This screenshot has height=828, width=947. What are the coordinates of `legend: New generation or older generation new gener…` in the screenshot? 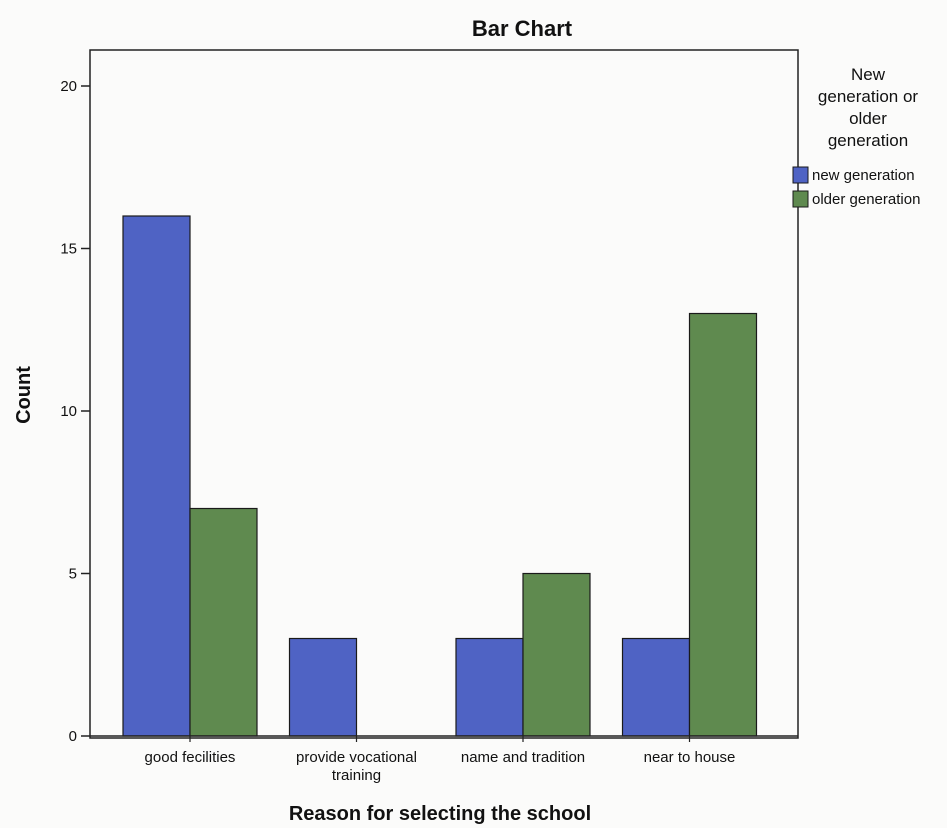 It's located at (856, 136).